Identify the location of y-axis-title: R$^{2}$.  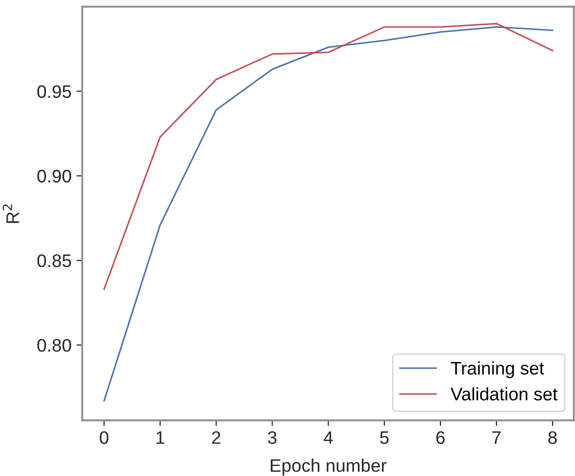
(10, 213).